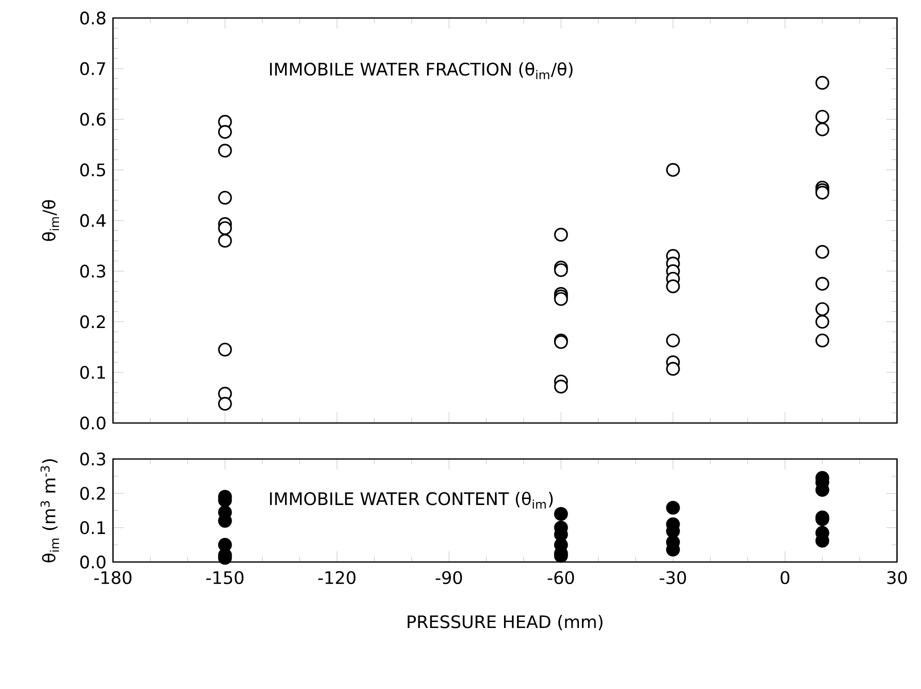 Image resolution: width=921 pixels, height=689 pixels. What do you see at coordinates (897, 577) in the screenshot?
I see `x-tick-label: 30` at bounding box center [897, 577].